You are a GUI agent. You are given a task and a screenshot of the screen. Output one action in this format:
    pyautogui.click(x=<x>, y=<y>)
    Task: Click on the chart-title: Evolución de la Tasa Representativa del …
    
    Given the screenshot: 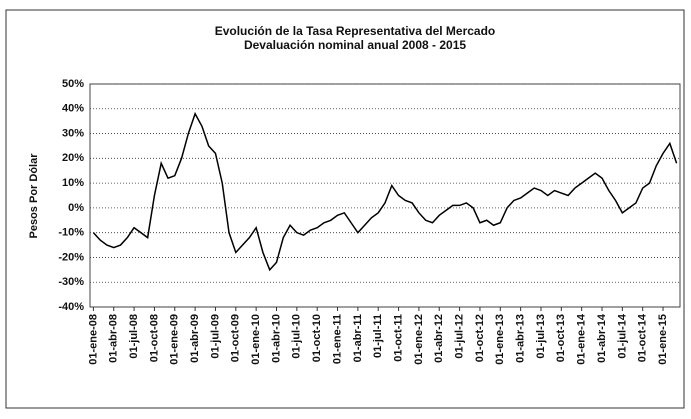 What is the action you would take?
    pyautogui.click(x=355, y=31)
    